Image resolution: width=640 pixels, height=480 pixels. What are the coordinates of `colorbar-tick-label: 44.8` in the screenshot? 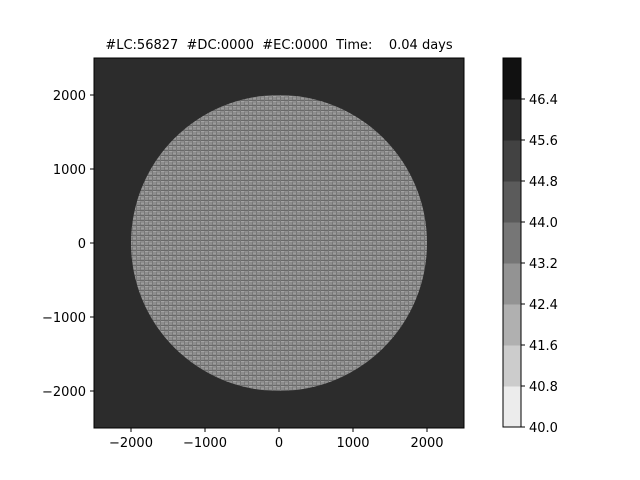 It's located at (543, 182).